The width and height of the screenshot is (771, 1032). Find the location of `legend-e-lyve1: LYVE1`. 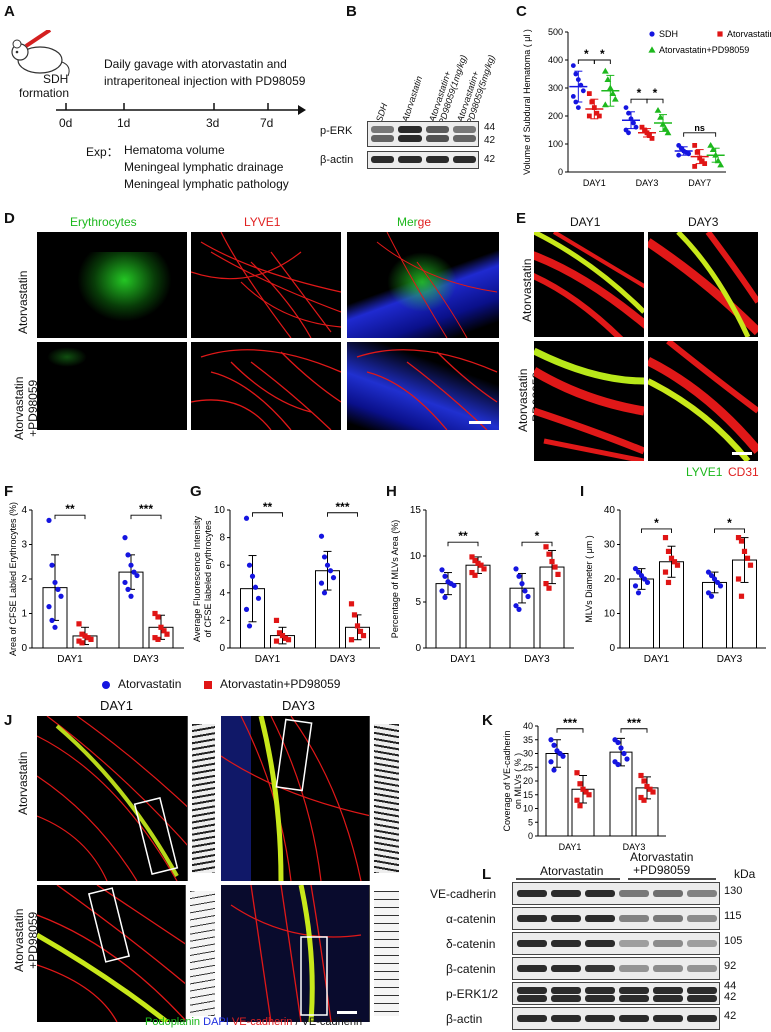

legend-e-lyve1: LYVE1 is located at coordinates (704, 472).